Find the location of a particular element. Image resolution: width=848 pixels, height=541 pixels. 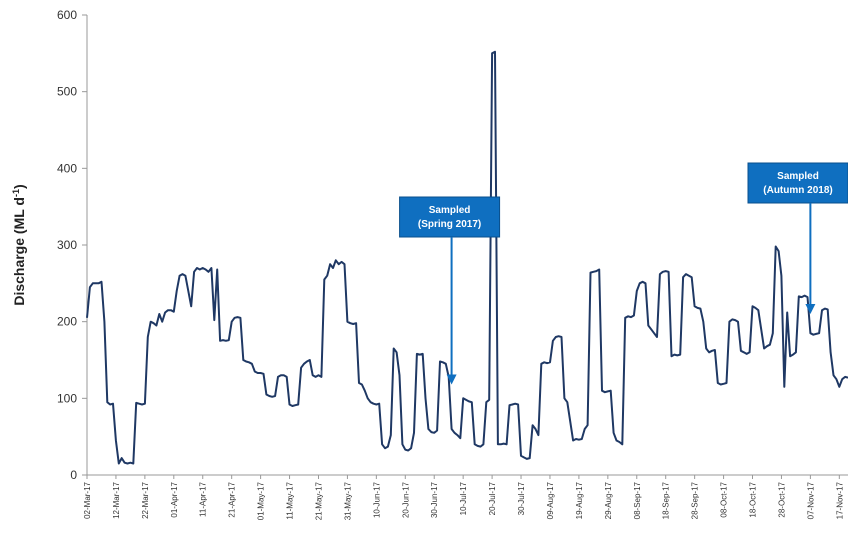

y-tick-label: 100 is located at coordinates (67, 398).